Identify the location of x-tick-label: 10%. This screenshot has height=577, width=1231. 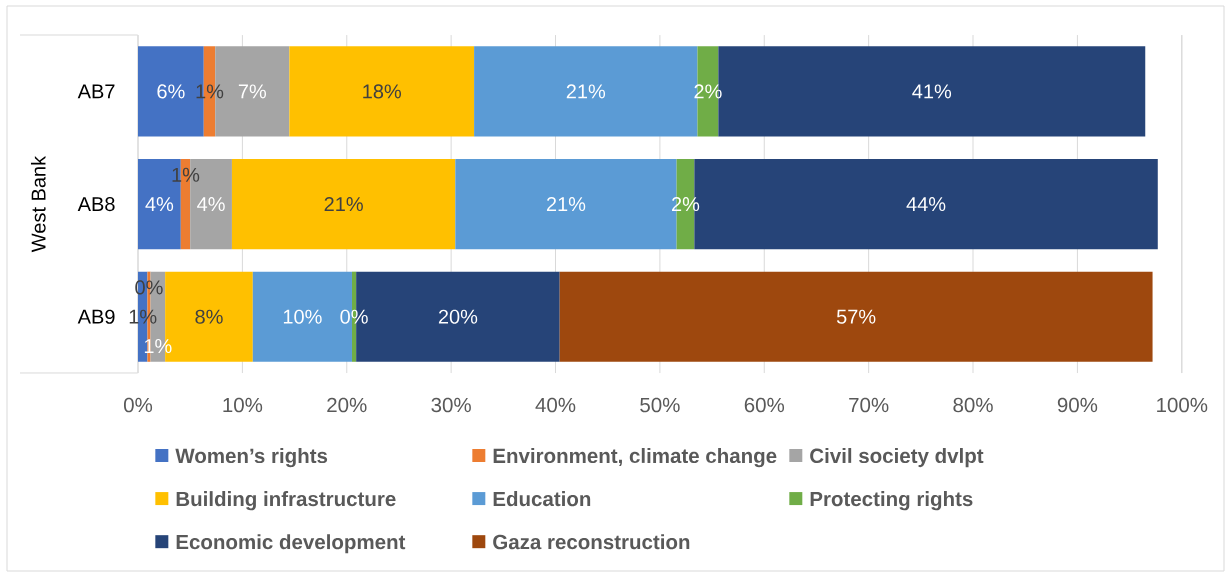
(243, 405).